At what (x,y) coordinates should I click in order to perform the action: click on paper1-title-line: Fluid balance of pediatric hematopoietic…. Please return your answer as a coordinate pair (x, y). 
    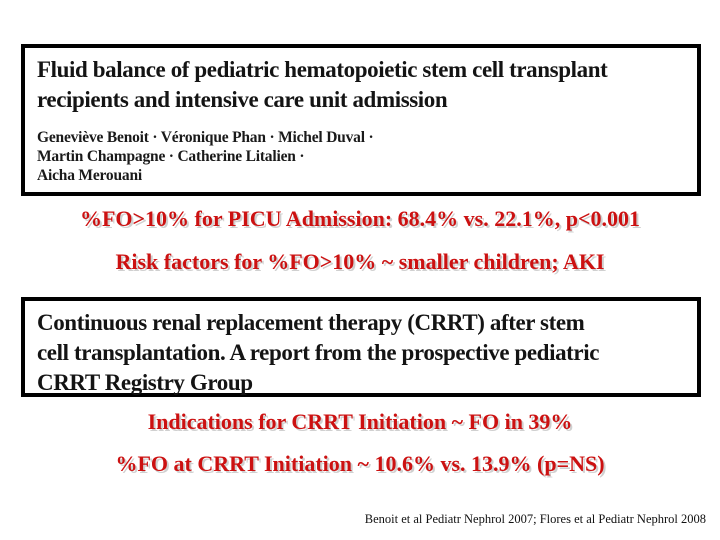
    Looking at the image, I should click on (322, 69).